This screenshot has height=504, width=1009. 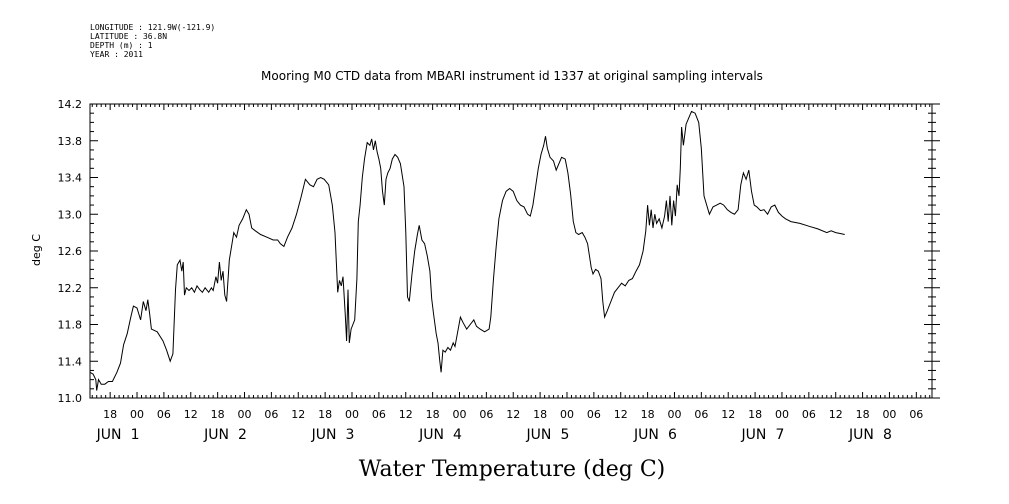 What do you see at coordinates (70, 141) in the screenshot?
I see `y-tick-label: 13.8` at bounding box center [70, 141].